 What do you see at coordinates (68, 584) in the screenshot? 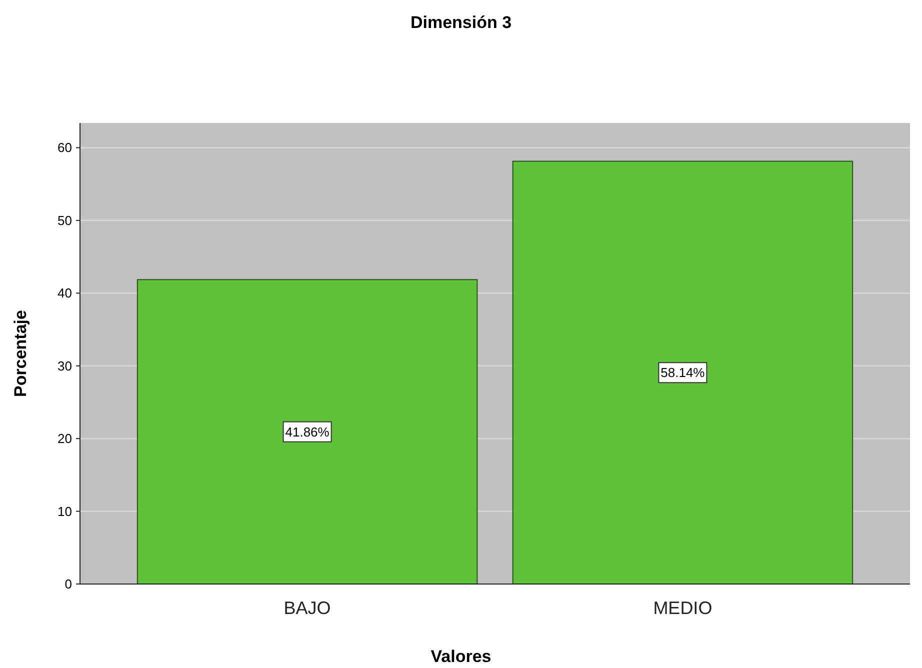
I see `y-tick-label: 0` at bounding box center [68, 584].